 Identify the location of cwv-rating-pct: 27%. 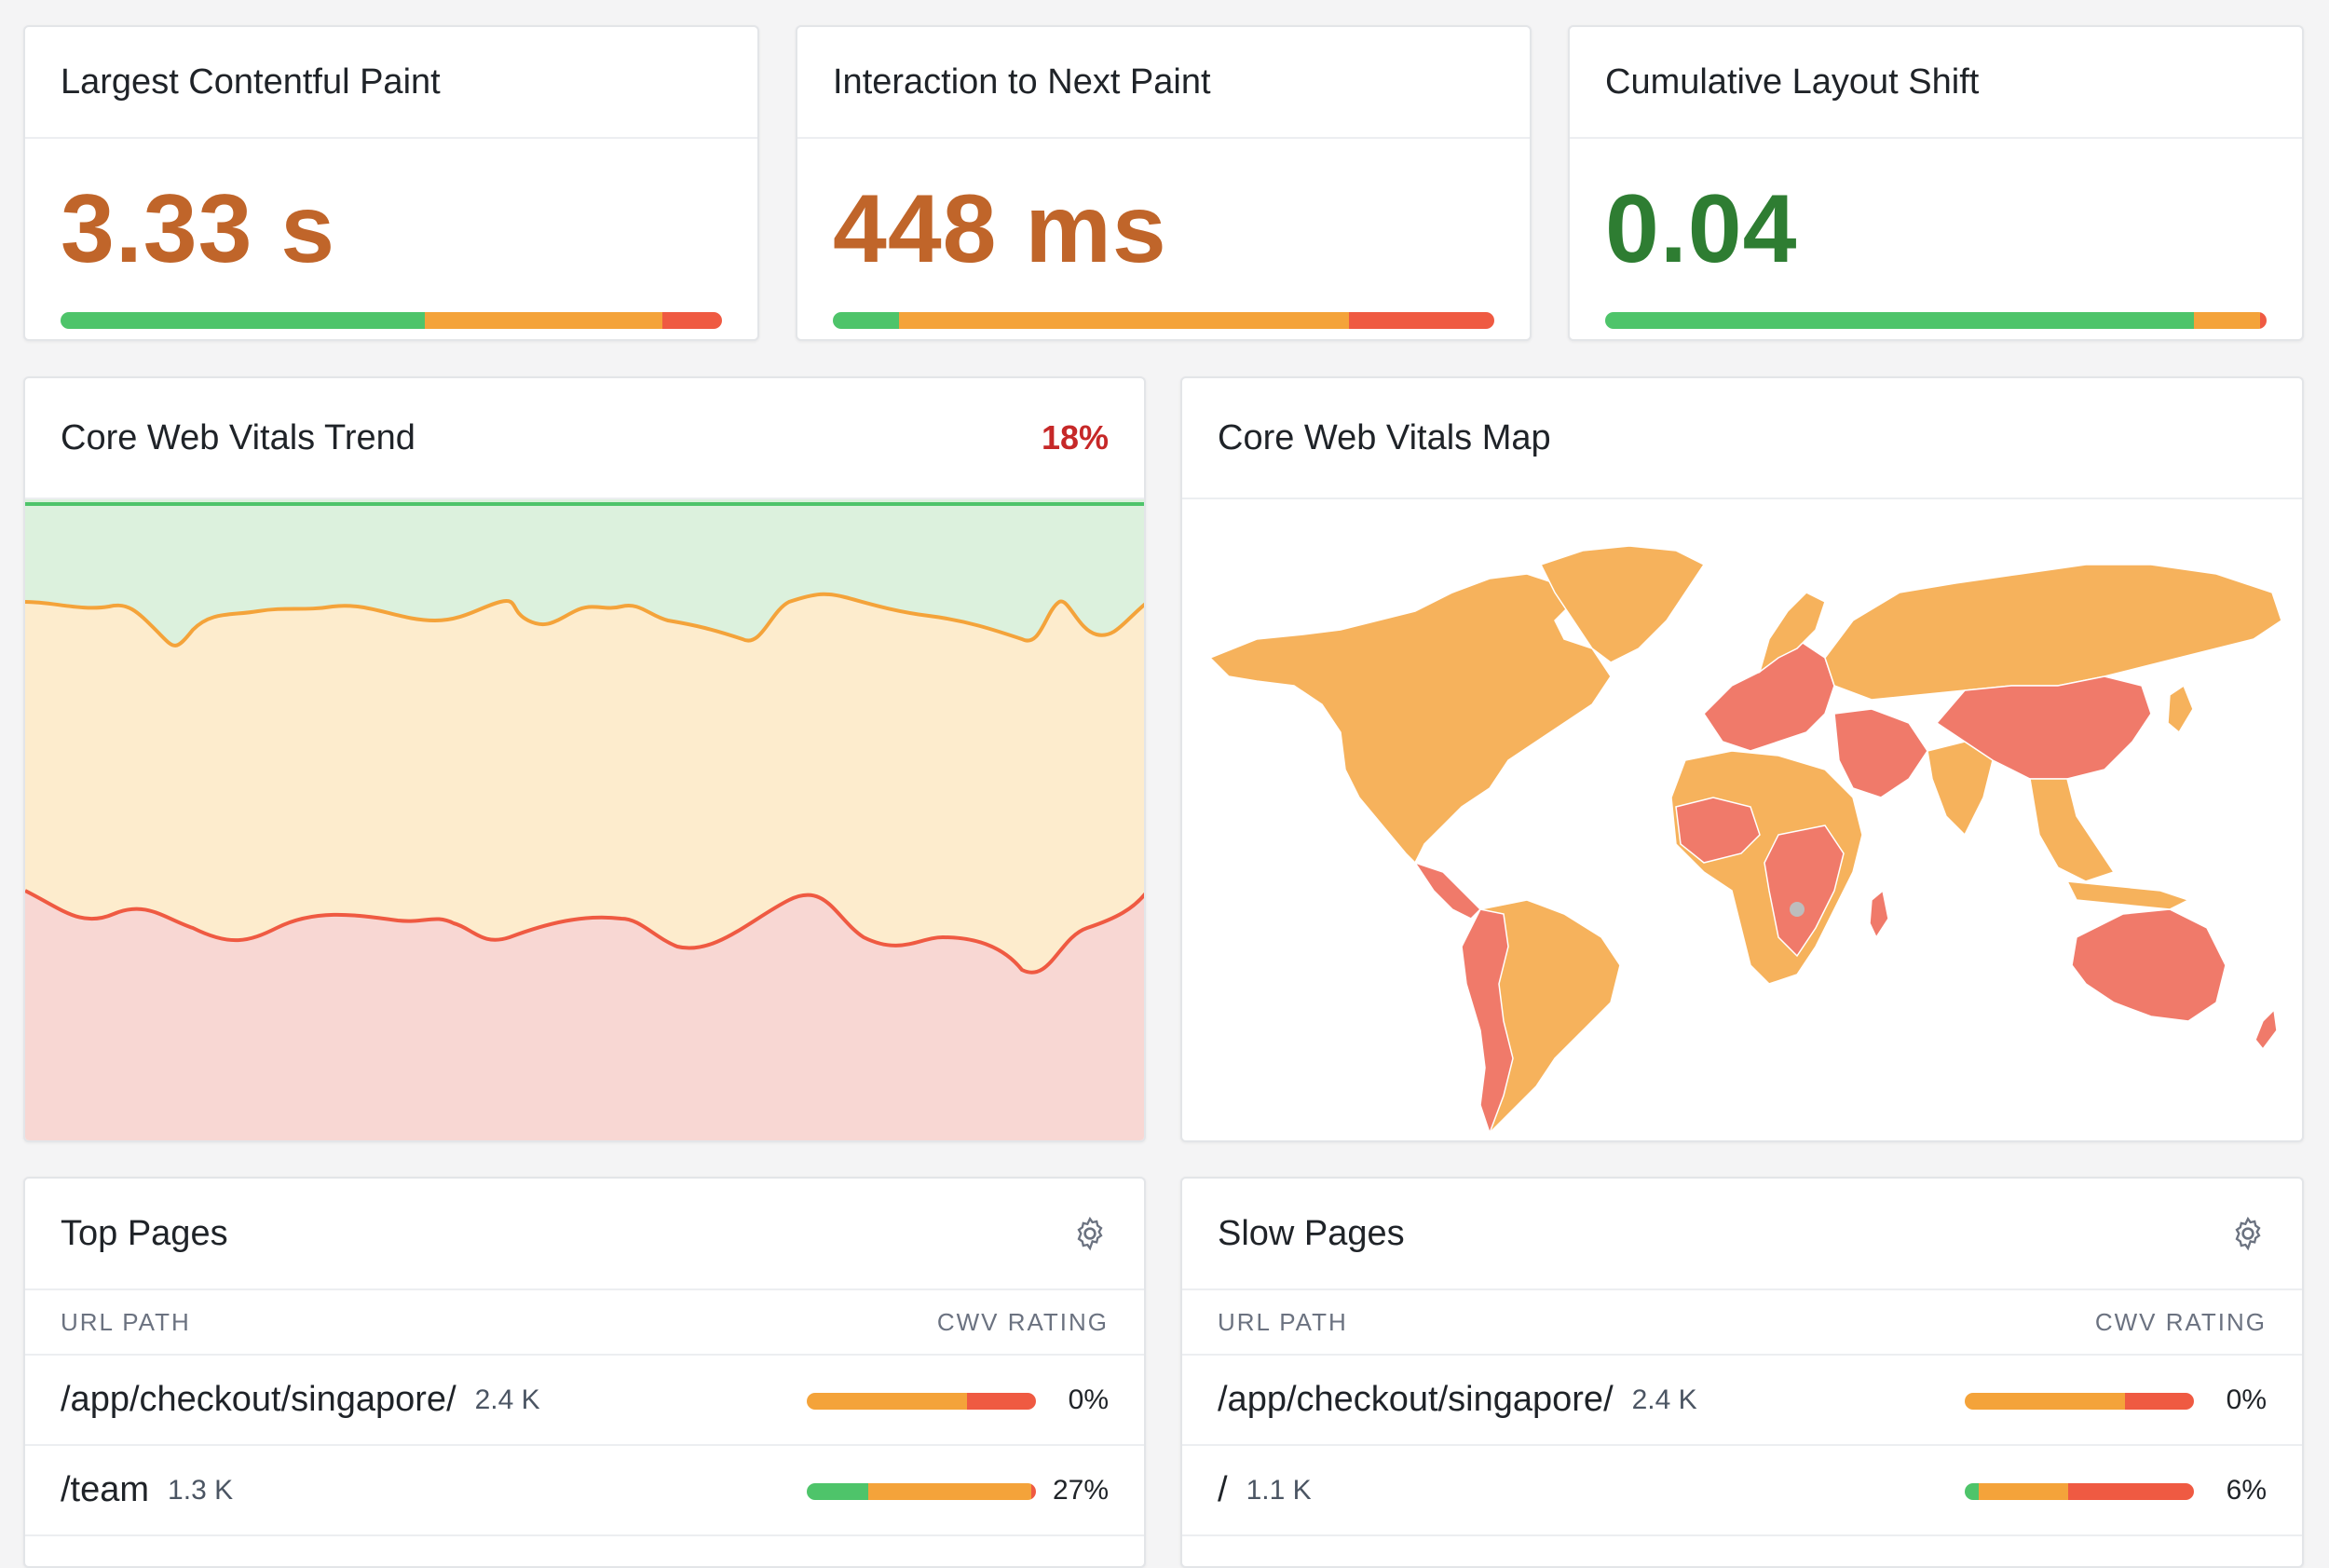
(1080, 1490).